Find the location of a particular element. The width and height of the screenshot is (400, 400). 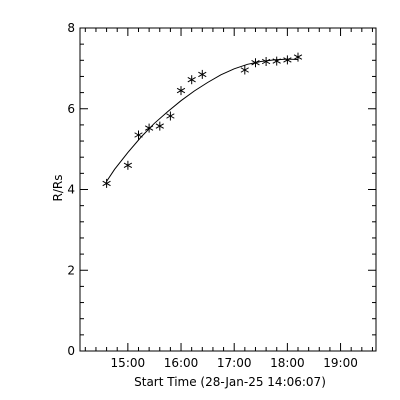

x-tick-label: 16:00 is located at coordinates (181, 363).